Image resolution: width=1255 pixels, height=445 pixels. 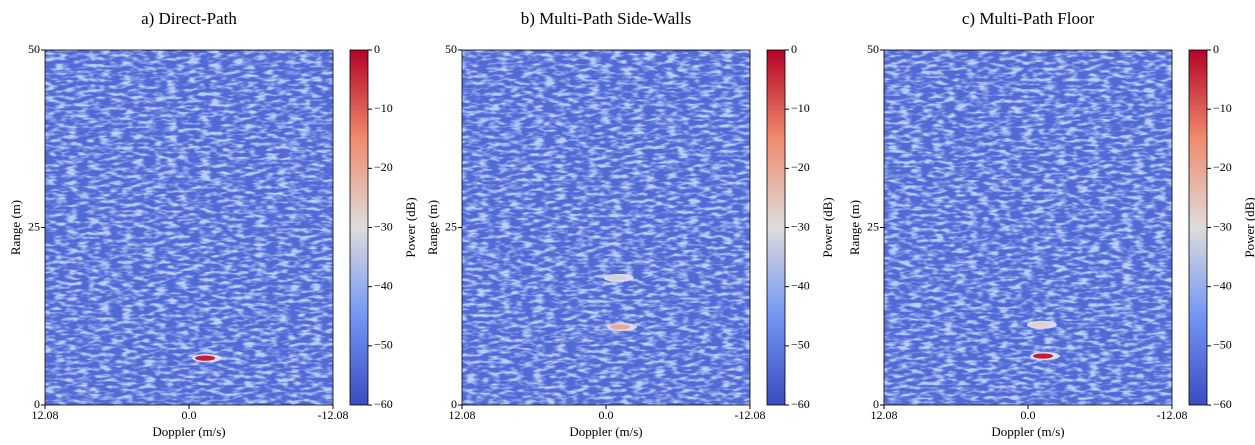 I want to click on chart-title: b) Multi-Path Side-Walls, so click(x=606, y=18).